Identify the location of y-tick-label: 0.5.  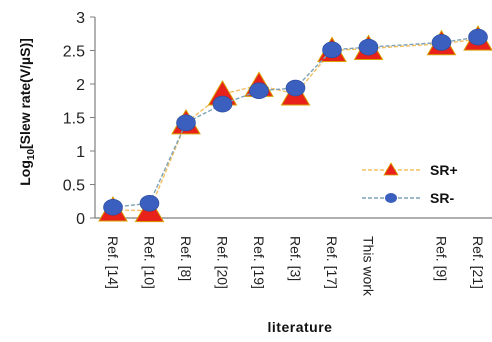
(74, 186).